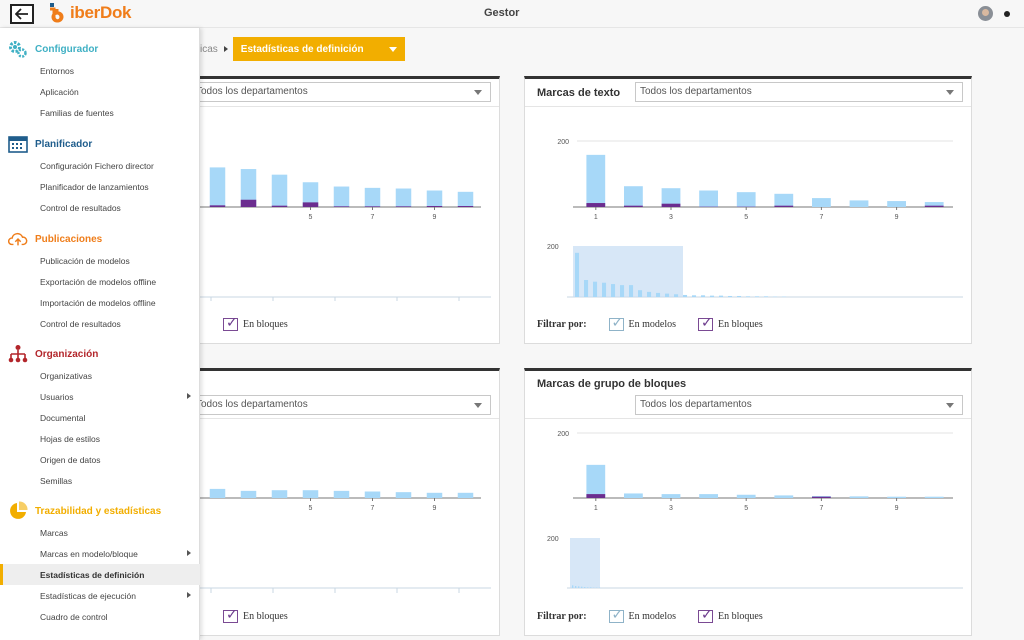  Describe the element at coordinates (70, 459) in the screenshot. I see `sidebar-item-label: Origen de datos` at that location.